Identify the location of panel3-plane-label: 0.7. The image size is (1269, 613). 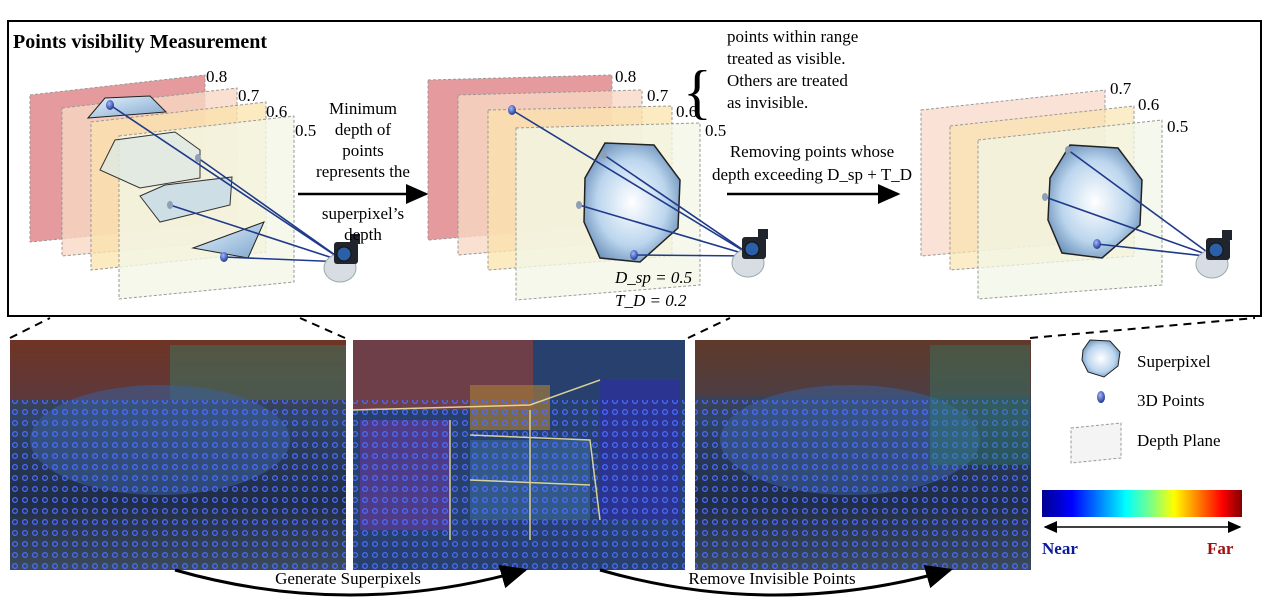
(1121, 88).